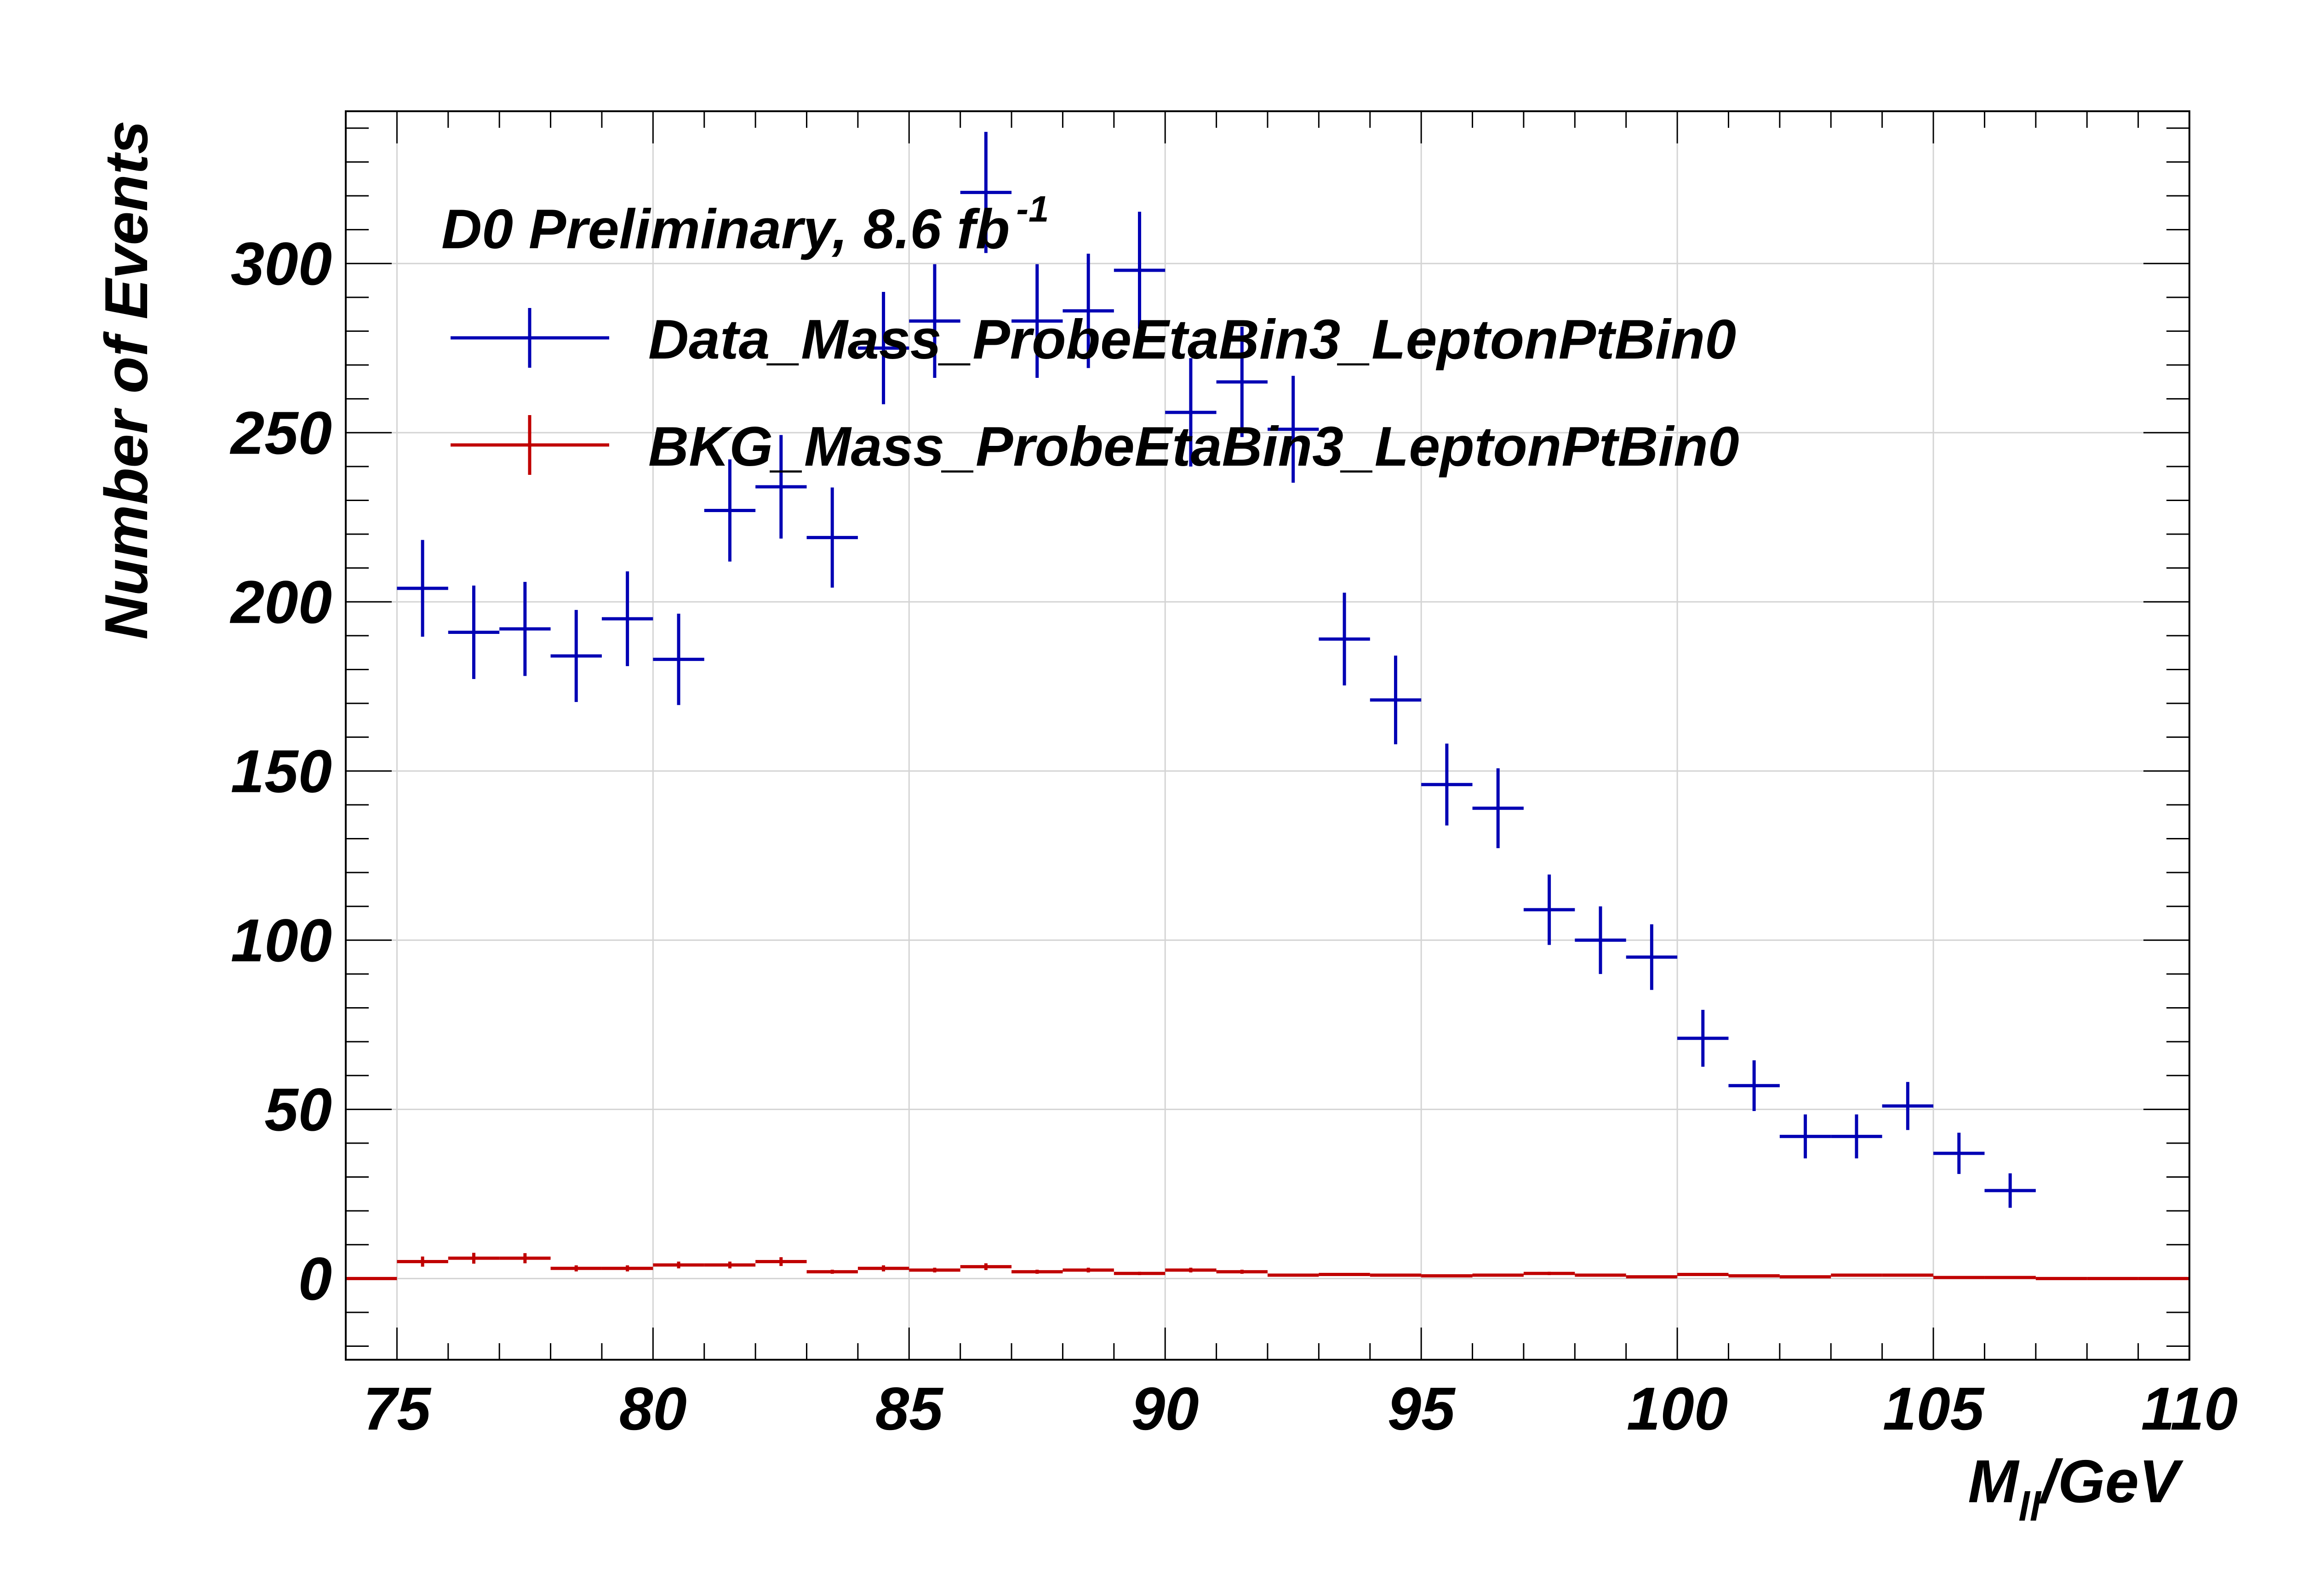  I want to click on legend-label-data: Data_Mass_ProbeEtaBin3_LeptonPtBin0, so click(1192, 339).